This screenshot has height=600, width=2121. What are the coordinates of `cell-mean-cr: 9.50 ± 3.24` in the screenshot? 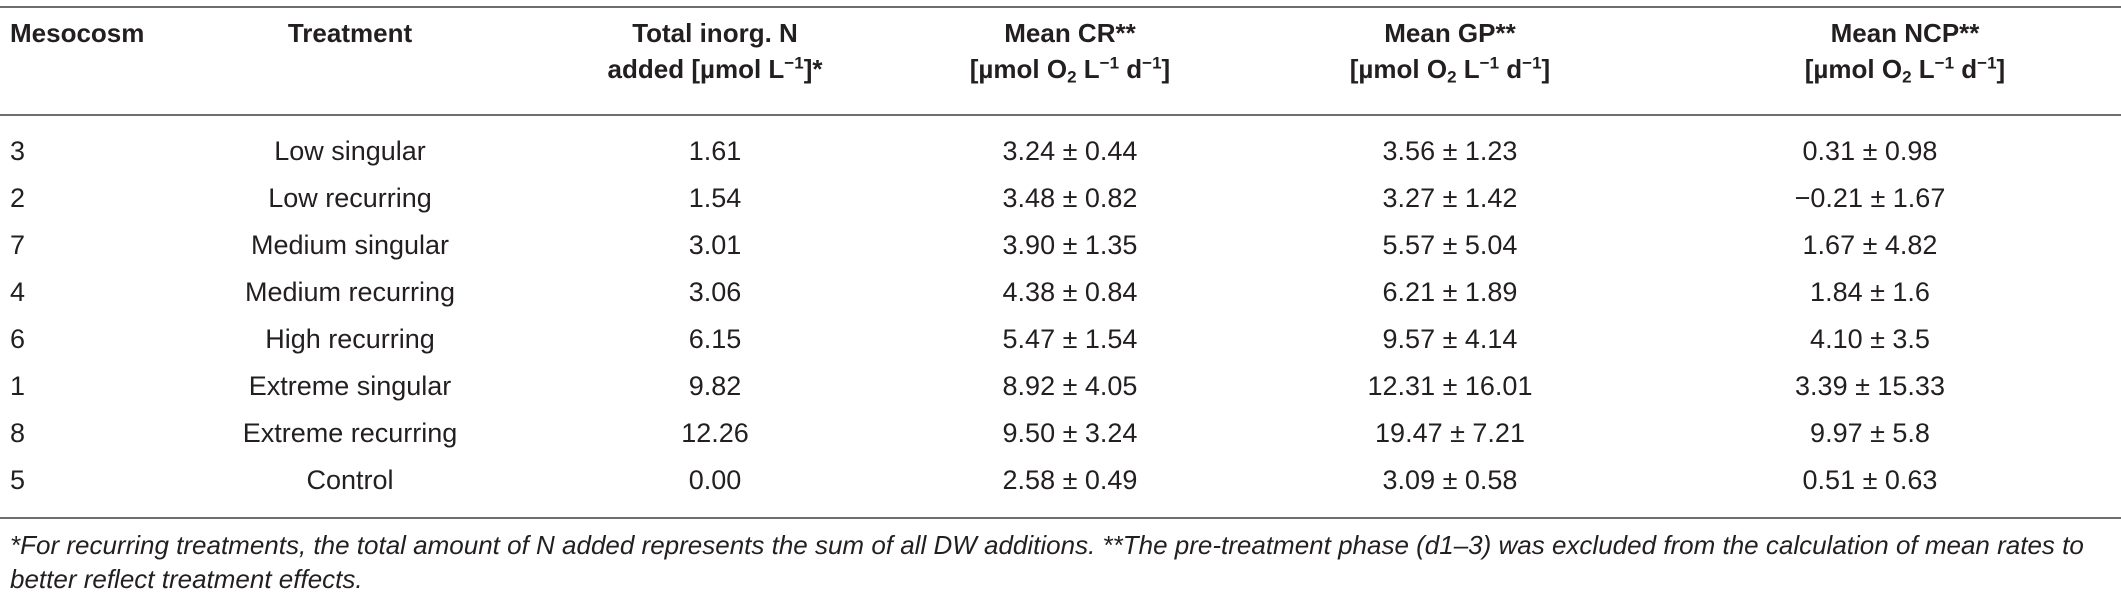 It's located at (1070, 433).